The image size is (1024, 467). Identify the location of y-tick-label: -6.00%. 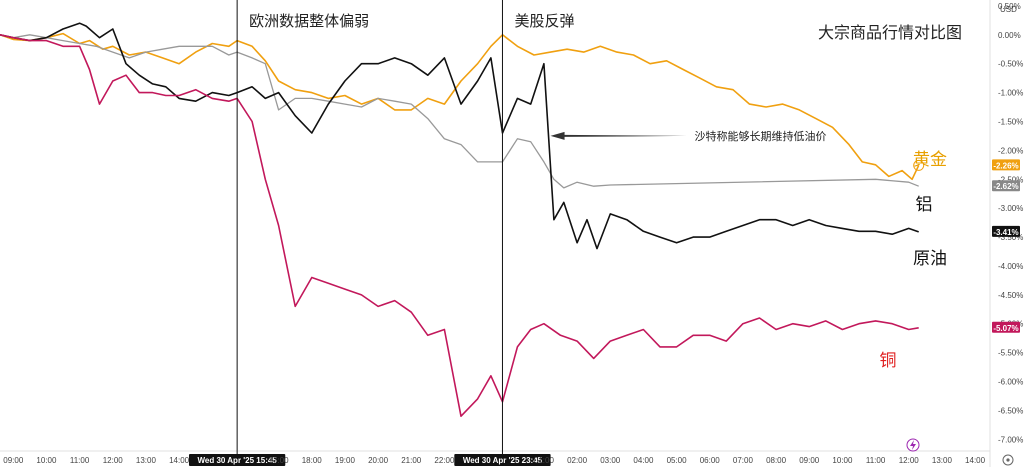
(1010, 382).